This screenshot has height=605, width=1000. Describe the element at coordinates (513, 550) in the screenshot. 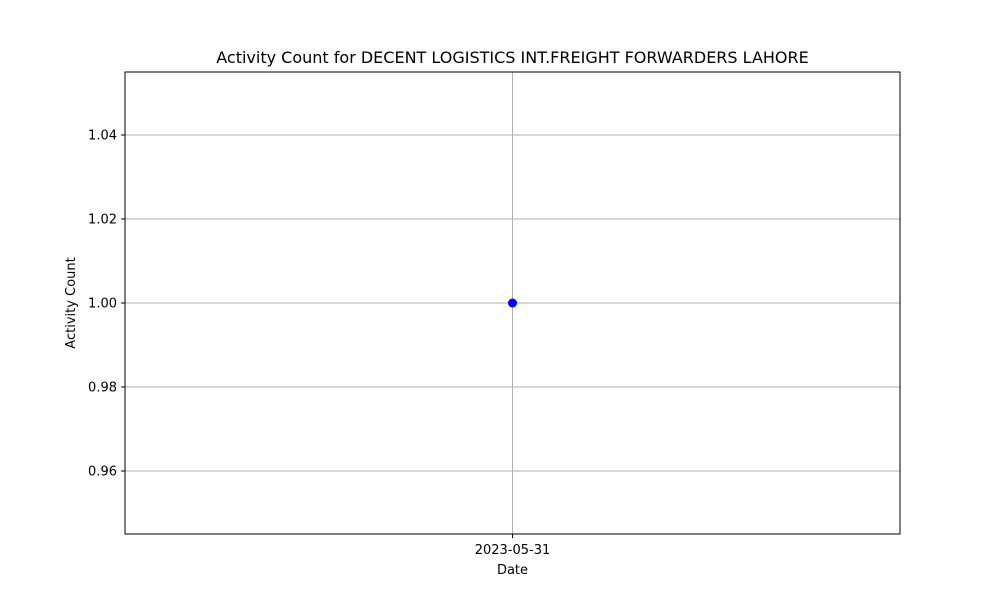

I see `x-tick-label: 2023-05-31` at that location.